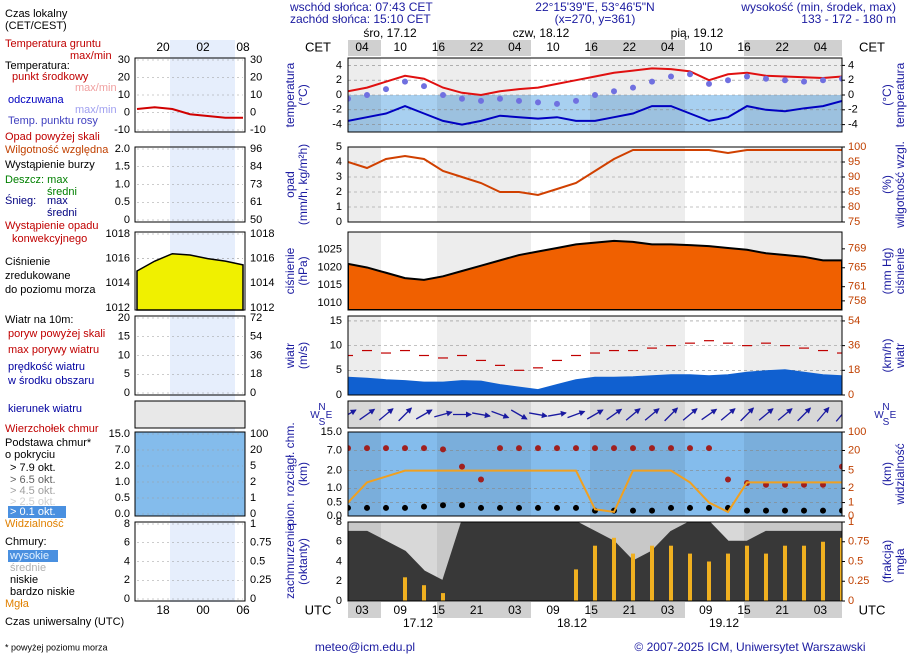  Describe the element at coordinates (262, 308) in the screenshot. I see `mini-y2-tick: 1012` at that location.